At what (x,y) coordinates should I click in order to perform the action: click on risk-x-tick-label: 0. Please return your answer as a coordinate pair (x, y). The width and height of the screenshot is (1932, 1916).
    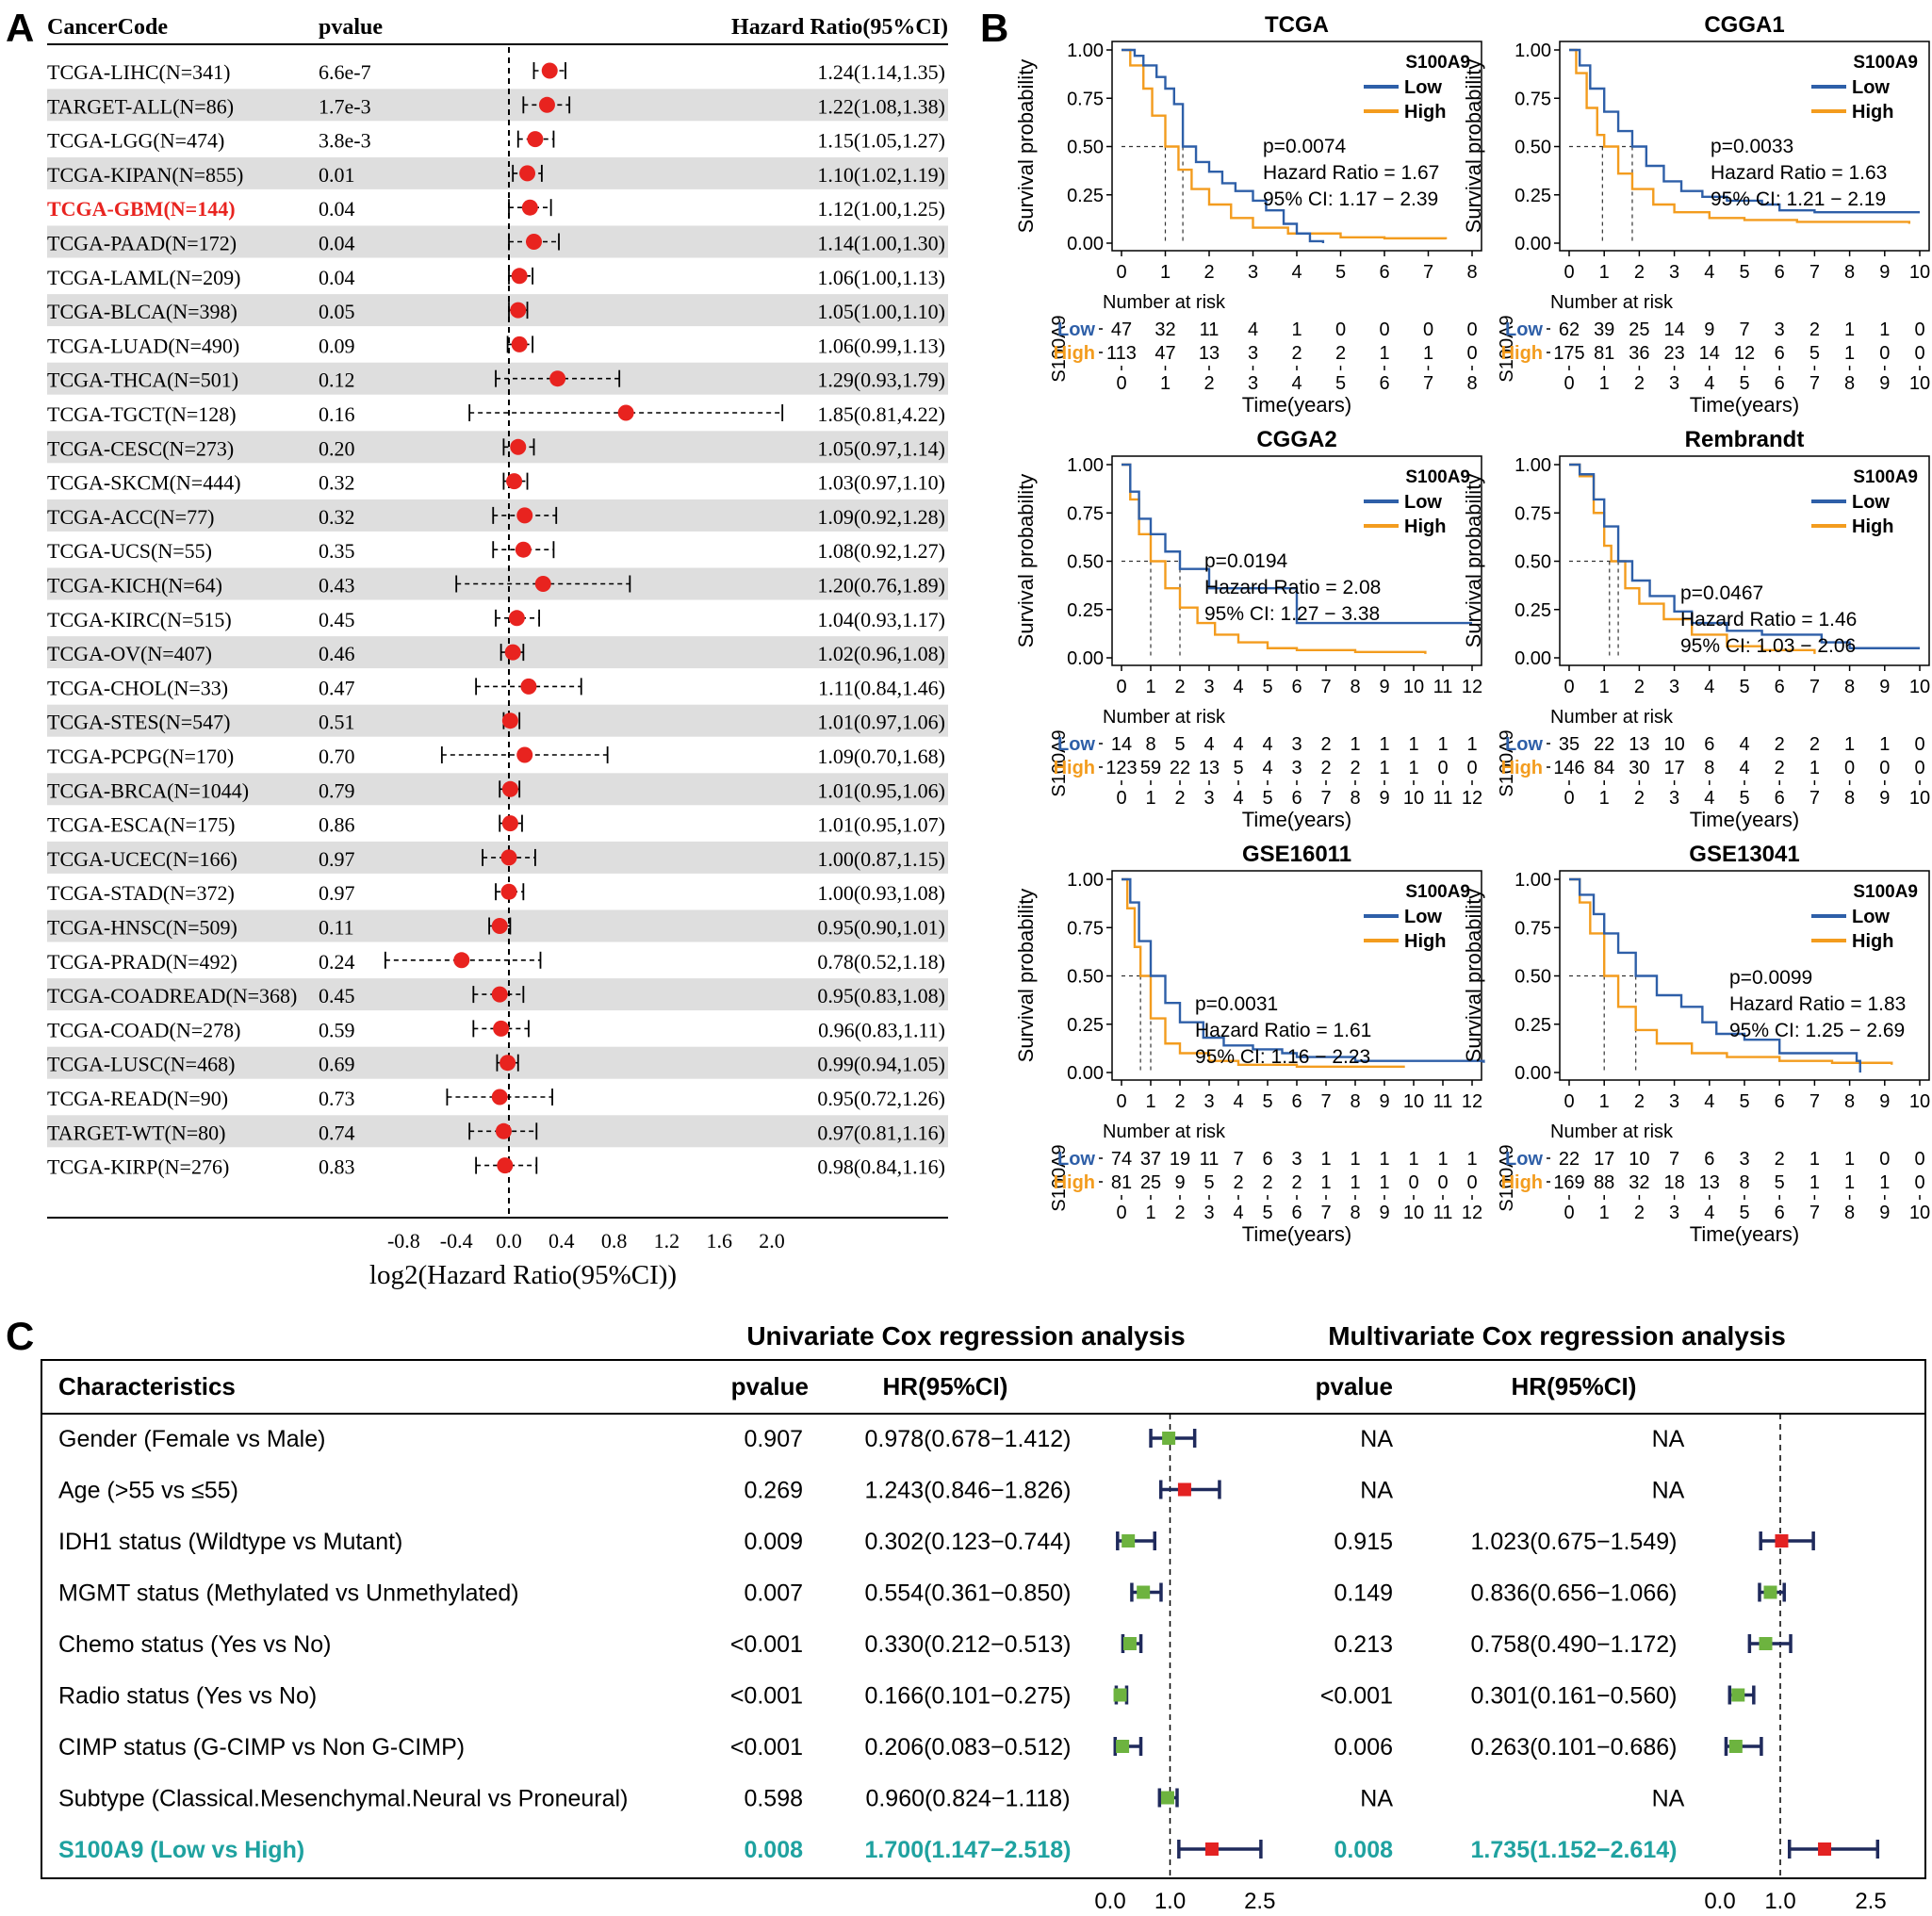
    Looking at the image, I should click on (1121, 383).